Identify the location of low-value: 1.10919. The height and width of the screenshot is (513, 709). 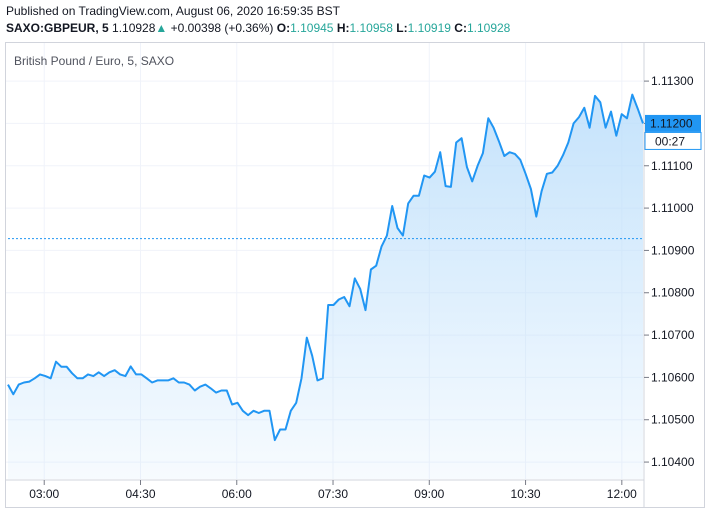
(429, 28).